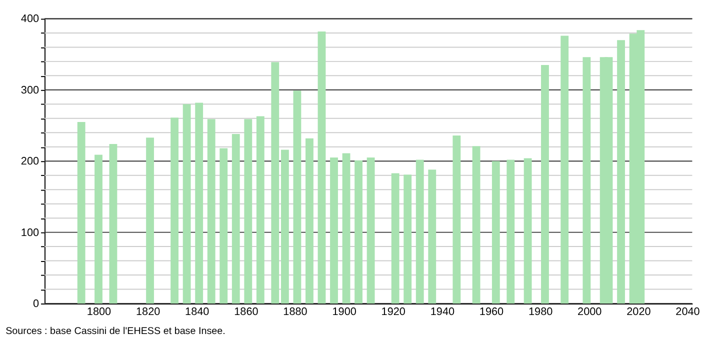 This screenshot has width=710, height=340. What do you see at coordinates (30, 19) in the screenshot?
I see `y-tick-label: 400` at bounding box center [30, 19].